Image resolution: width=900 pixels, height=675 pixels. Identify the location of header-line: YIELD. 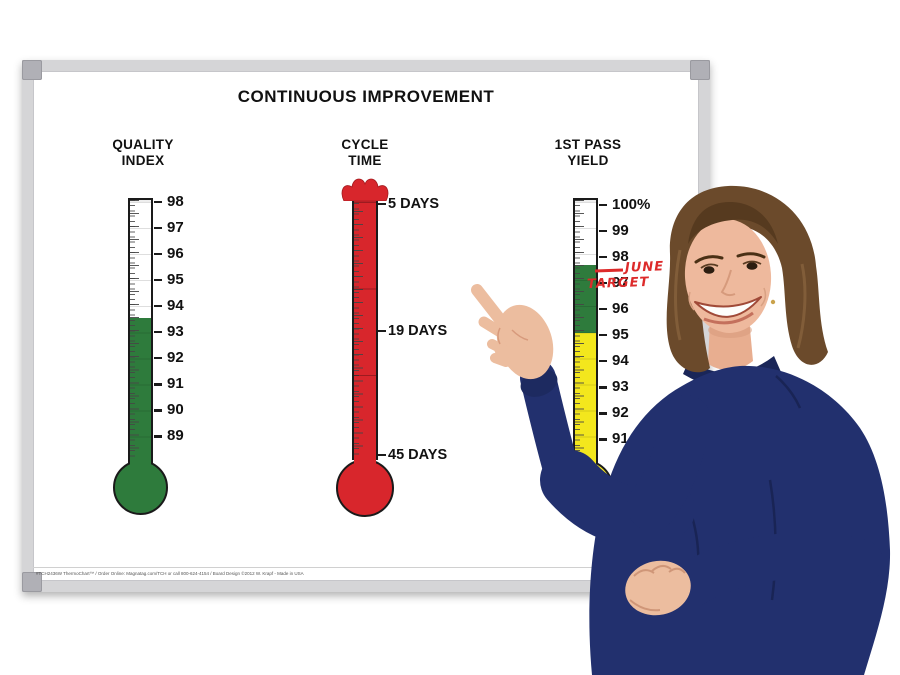
(588, 160).